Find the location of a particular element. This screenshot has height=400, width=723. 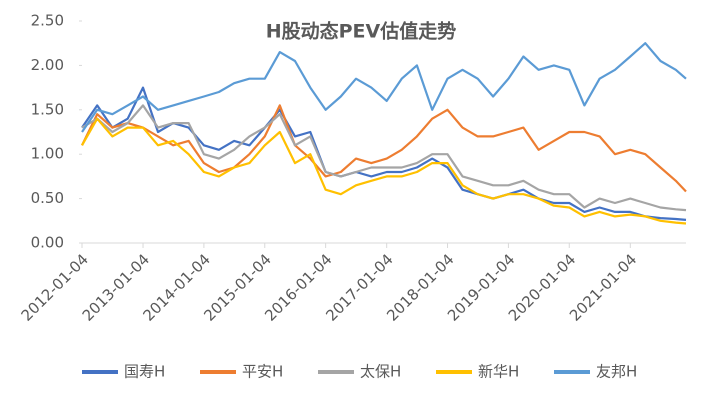

legend-label: 友邦H is located at coordinates (616, 372).